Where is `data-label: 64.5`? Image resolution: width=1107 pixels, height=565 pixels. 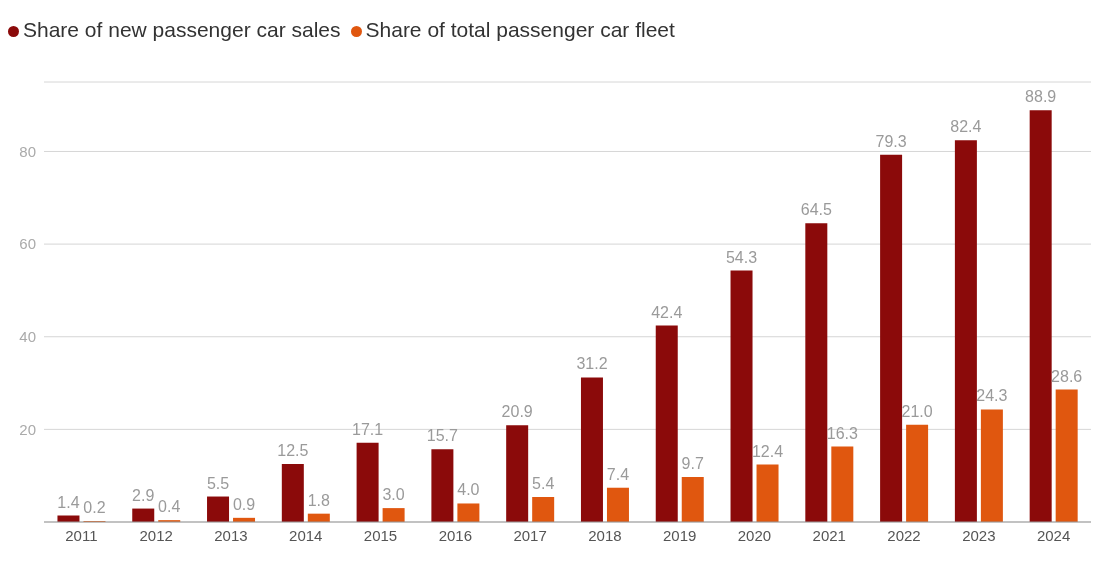
data-label: 64.5 is located at coordinates (816, 210).